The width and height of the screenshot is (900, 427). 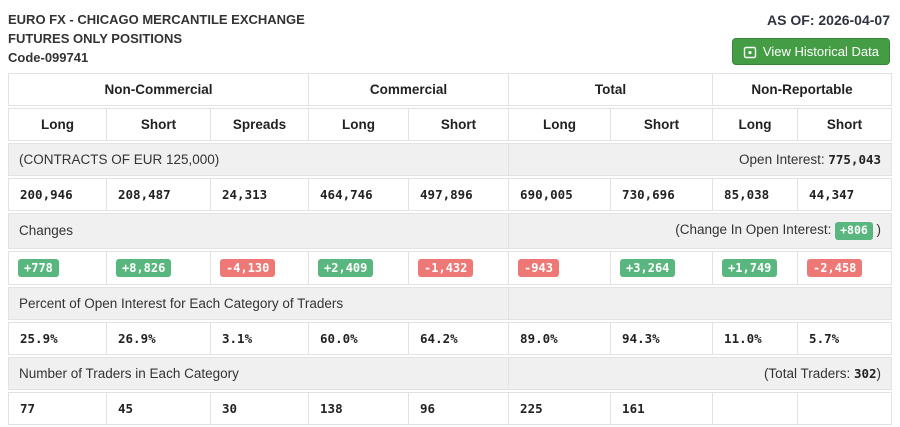 I want to click on col-c-short: Short, so click(x=458, y=124).